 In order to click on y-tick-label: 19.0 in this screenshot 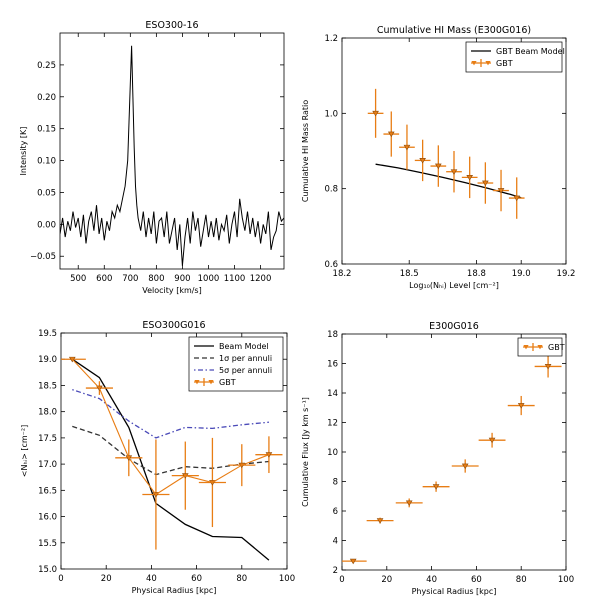, I will do `click(47, 360)`.